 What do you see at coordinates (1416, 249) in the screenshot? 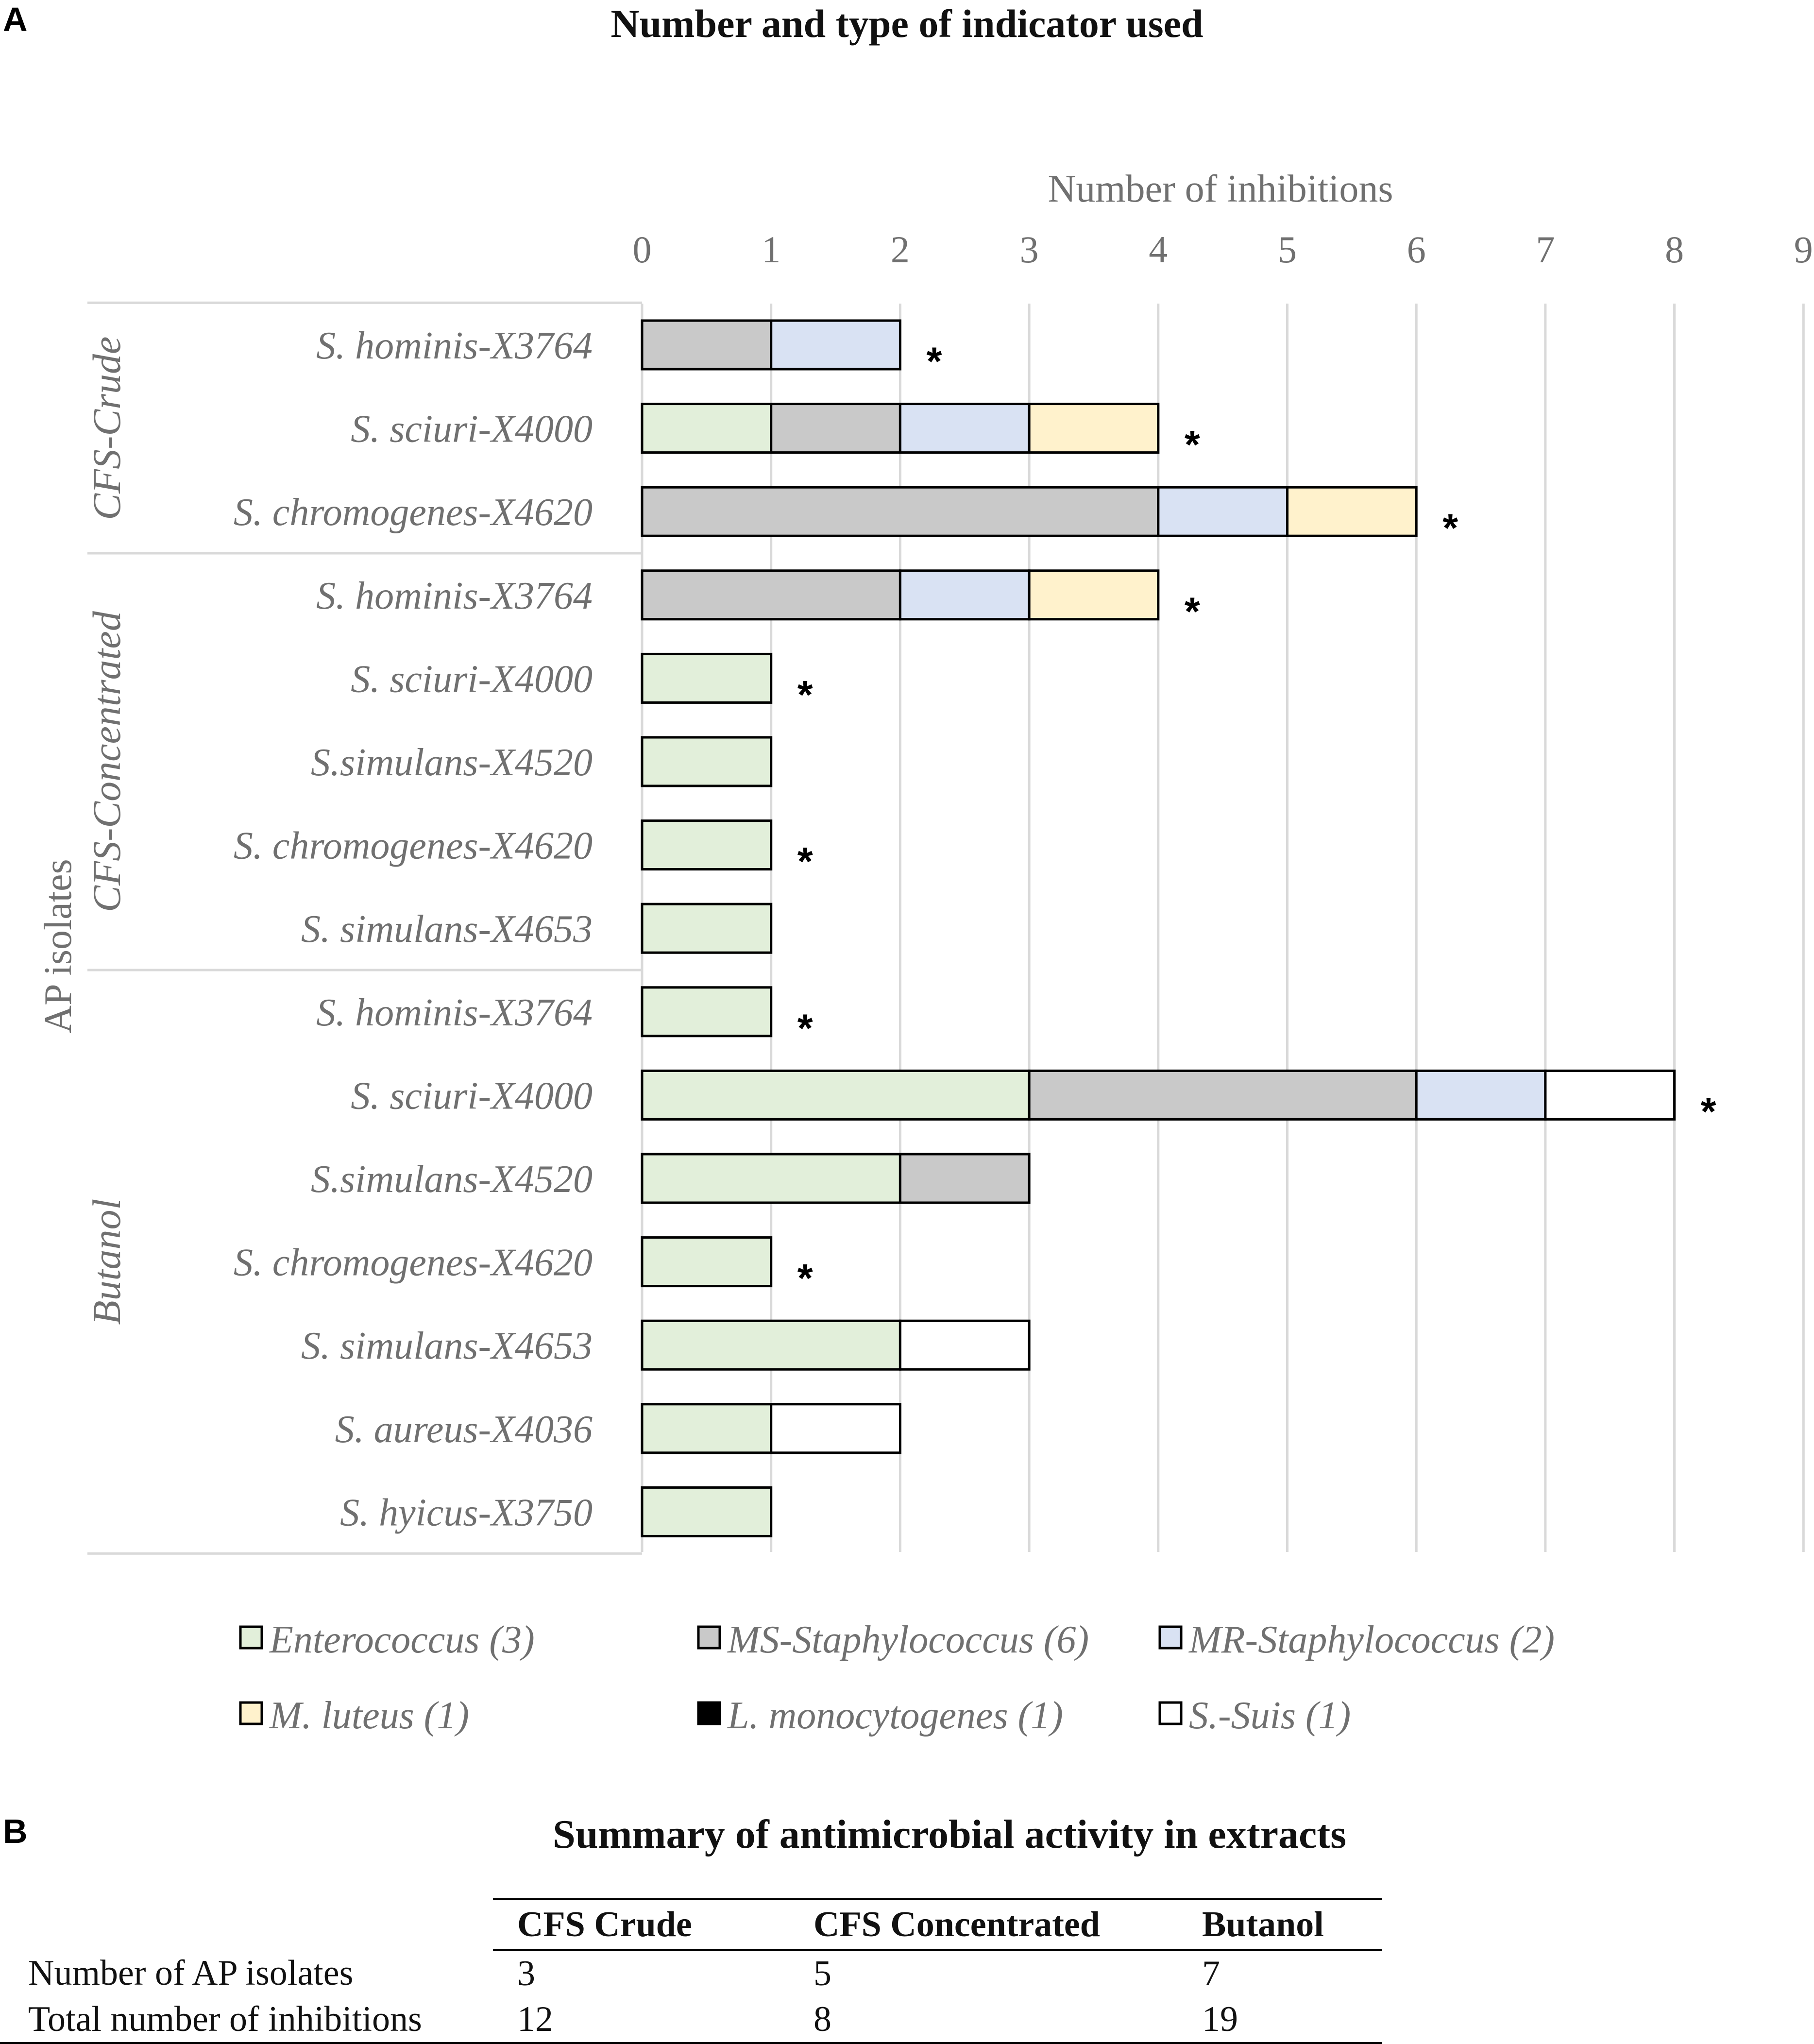
I see `x-tick-label: 6` at bounding box center [1416, 249].